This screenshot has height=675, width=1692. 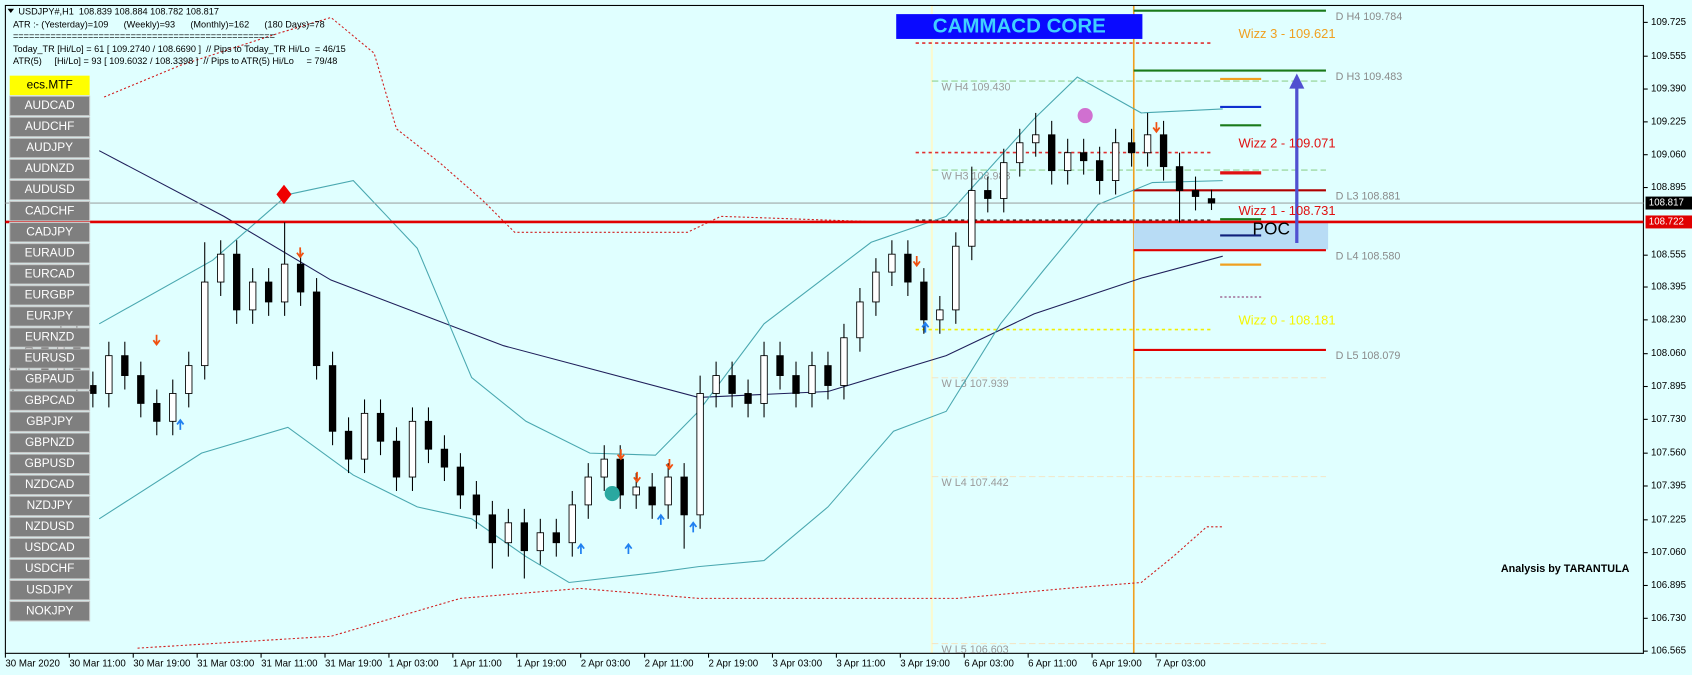 What do you see at coordinates (1668, 486) in the screenshot?
I see `y-tick-label: 107.395` at bounding box center [1668, 486].